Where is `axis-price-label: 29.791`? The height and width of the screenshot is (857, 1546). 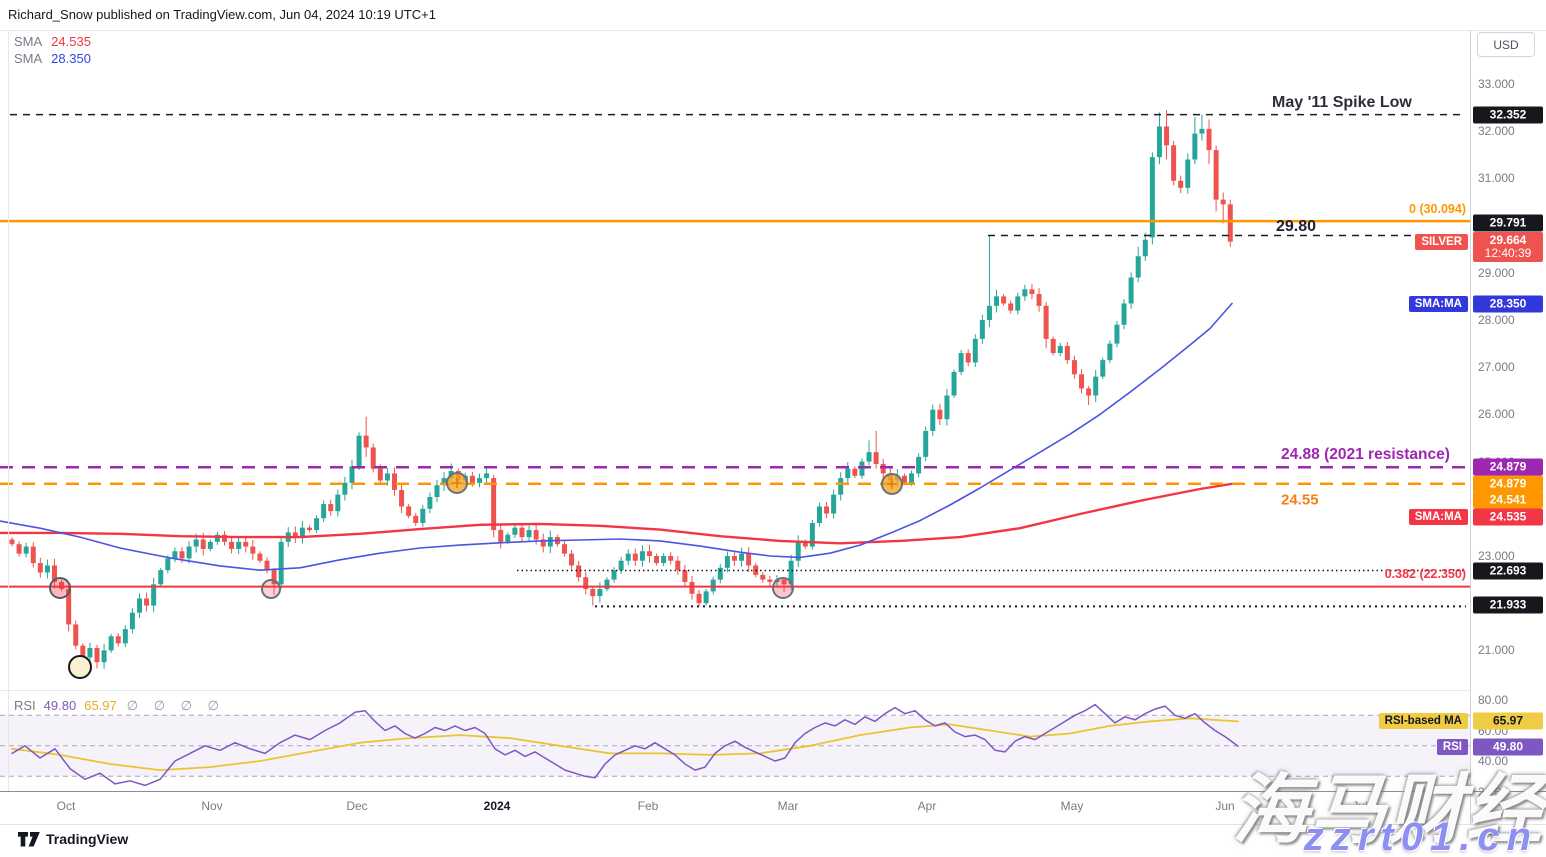 axis-price-label: 29.791 is located at coordinates (1508, 223).